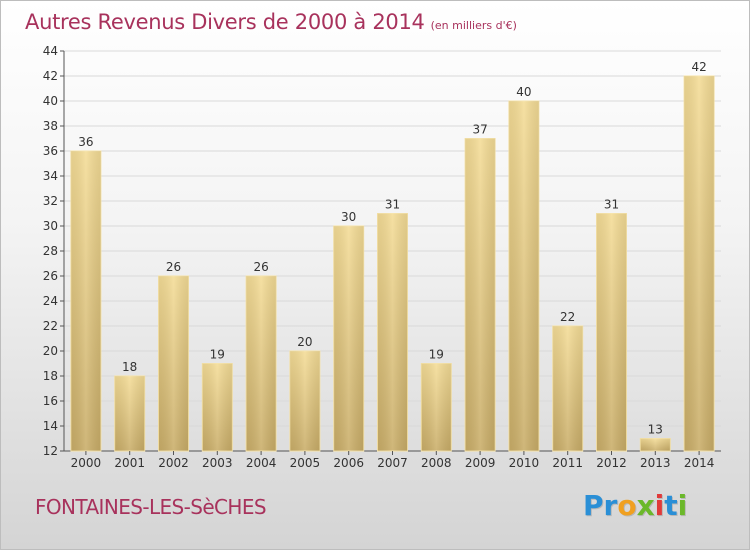  What do you see at coordinates (480, 294) in the screenshot?
I see `bar-shade-2009` at bounding box center [480, 294].